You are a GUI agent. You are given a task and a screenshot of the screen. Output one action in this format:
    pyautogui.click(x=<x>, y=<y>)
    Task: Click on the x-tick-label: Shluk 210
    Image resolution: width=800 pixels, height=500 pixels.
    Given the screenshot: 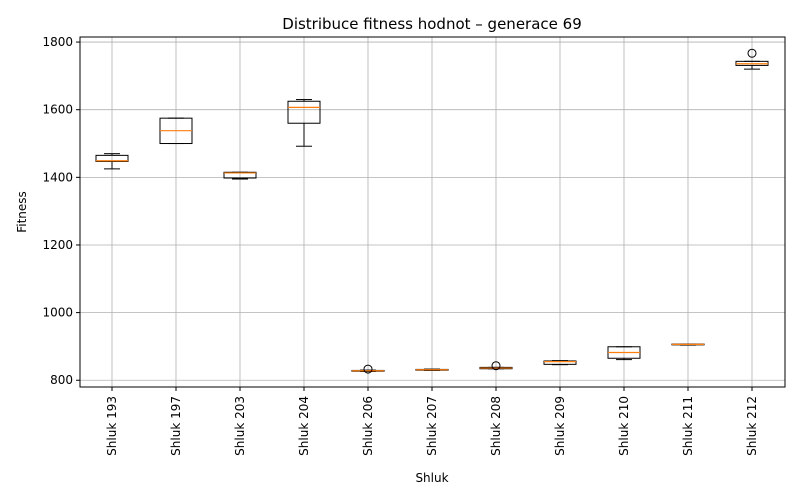 What is the action you would take?
    pyautogui.click(x=624, y=426)
    